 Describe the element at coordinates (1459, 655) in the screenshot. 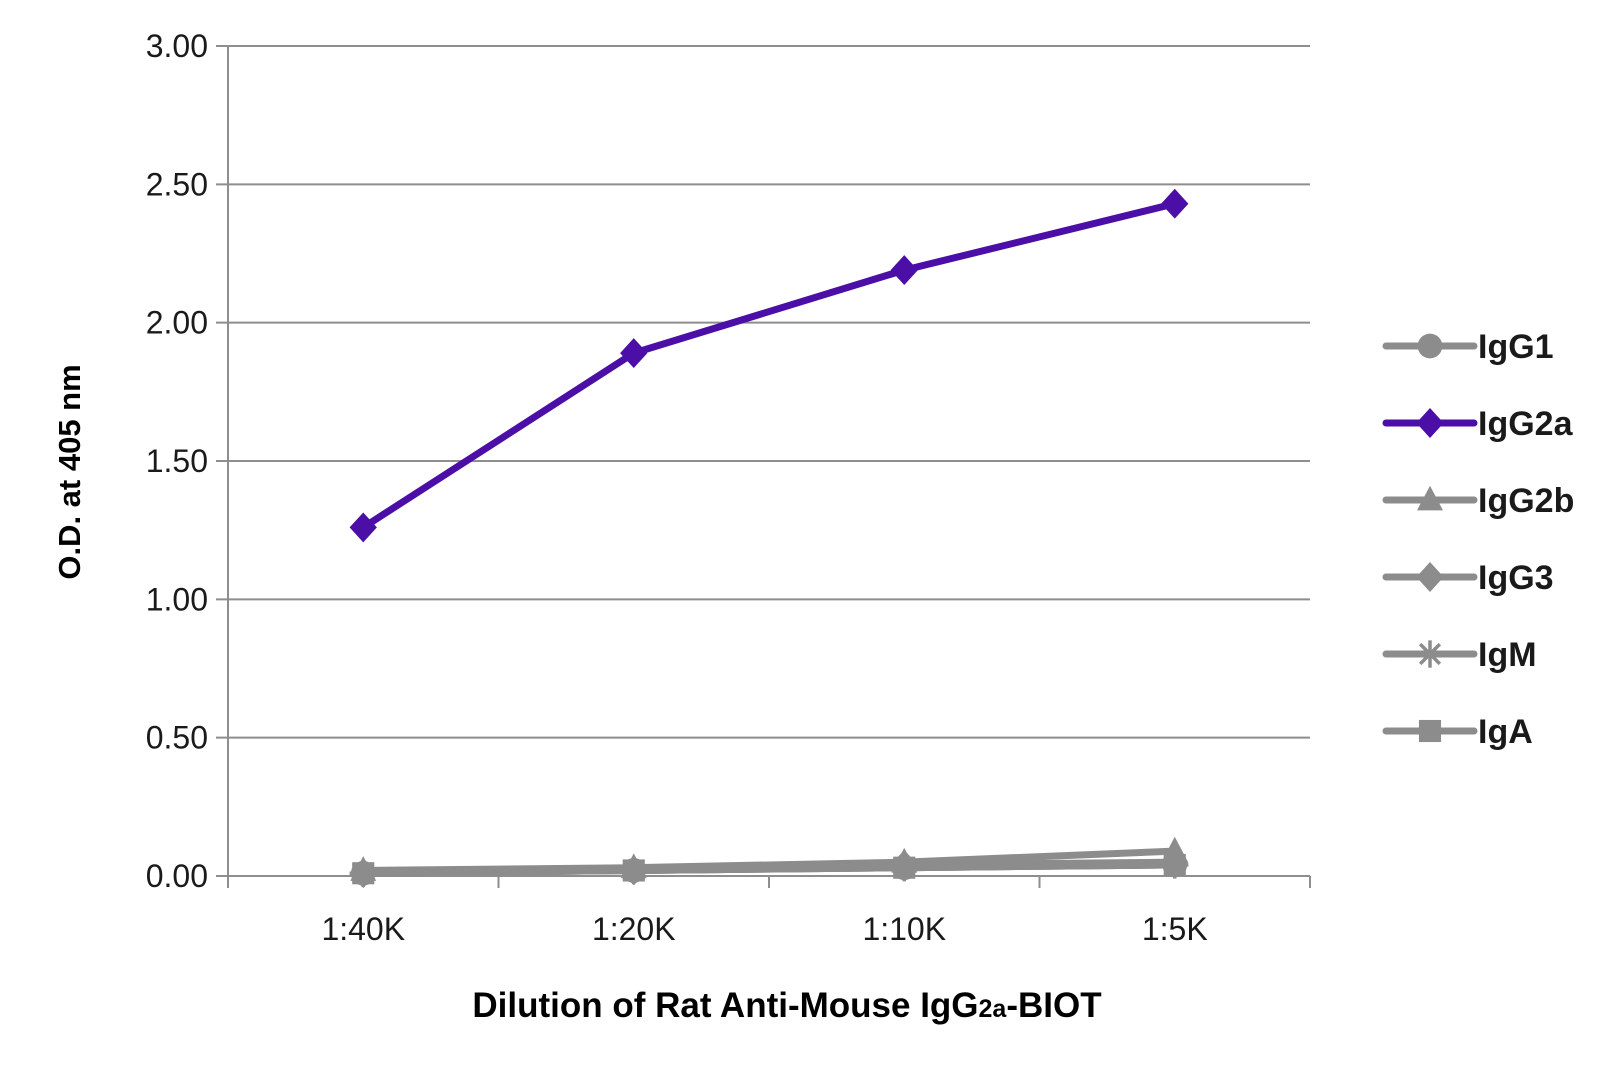

I see `legend-item-igm: IgM` at that location.